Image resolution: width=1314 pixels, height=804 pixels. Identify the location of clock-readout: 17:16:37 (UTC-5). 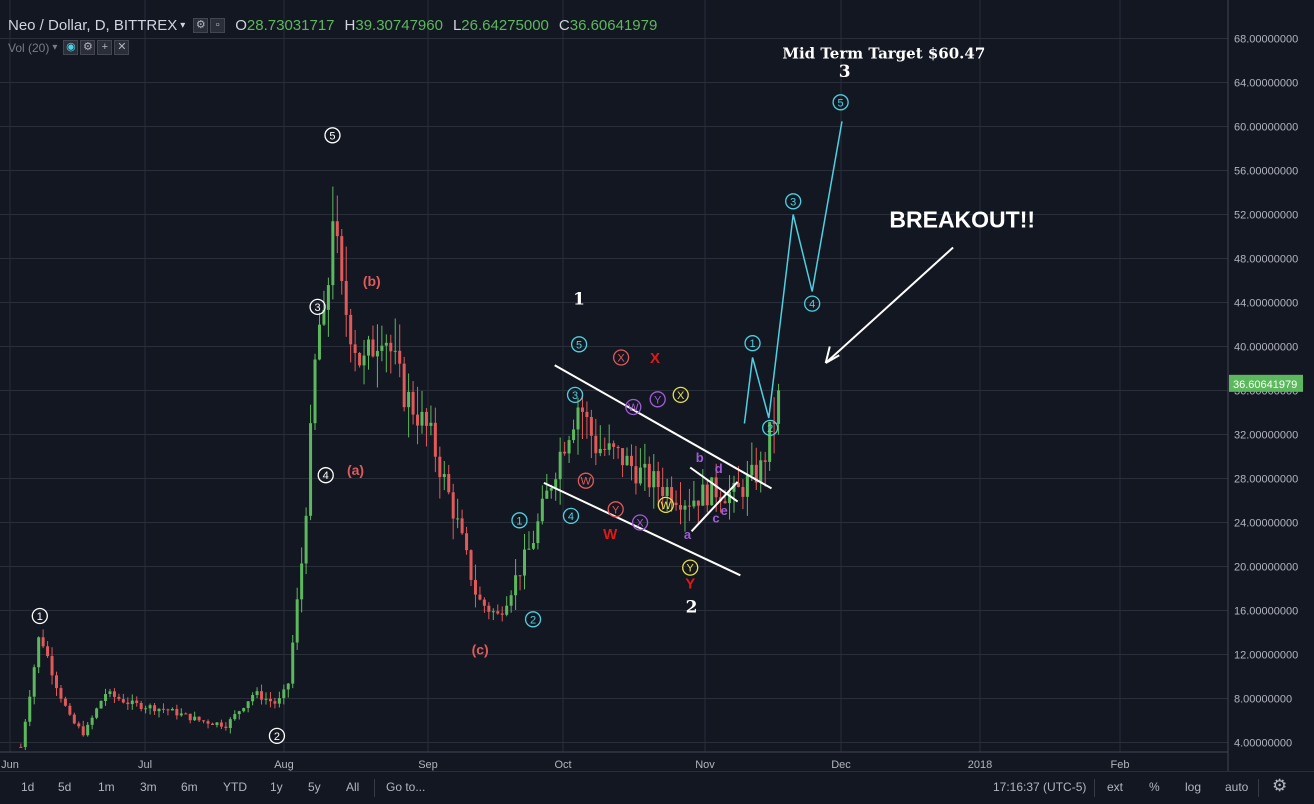
(1040, 787).